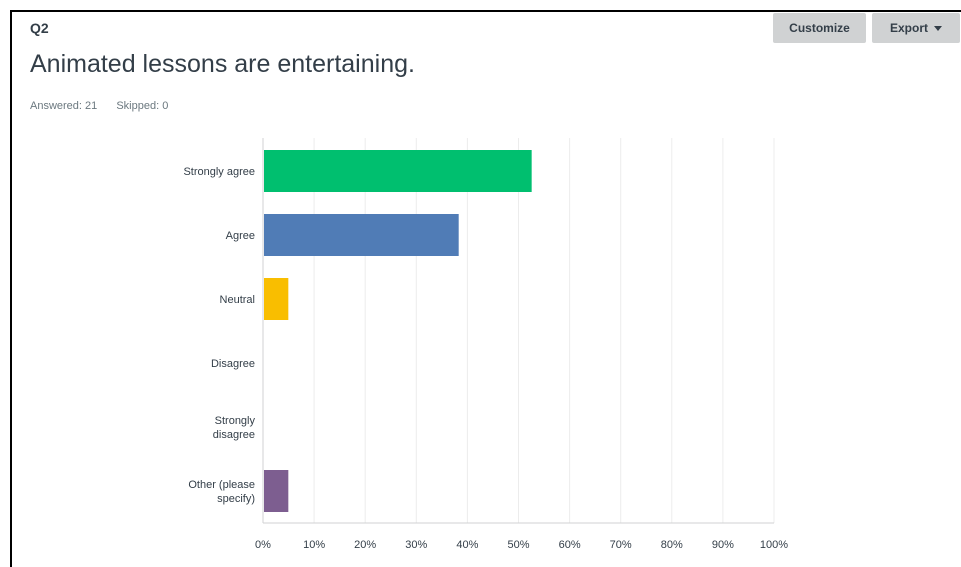 The image size is (961, 567). I want to click on x-tick-label: 60%, so click(570, 545).